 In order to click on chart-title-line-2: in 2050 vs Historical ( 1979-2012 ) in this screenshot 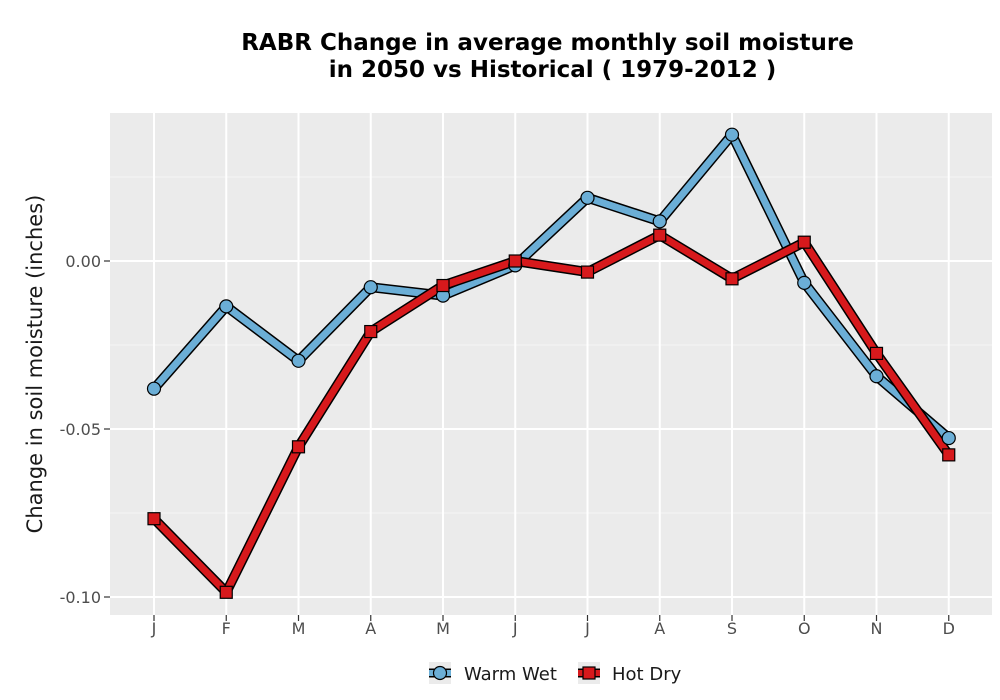, I will do `click(552, 70)`.